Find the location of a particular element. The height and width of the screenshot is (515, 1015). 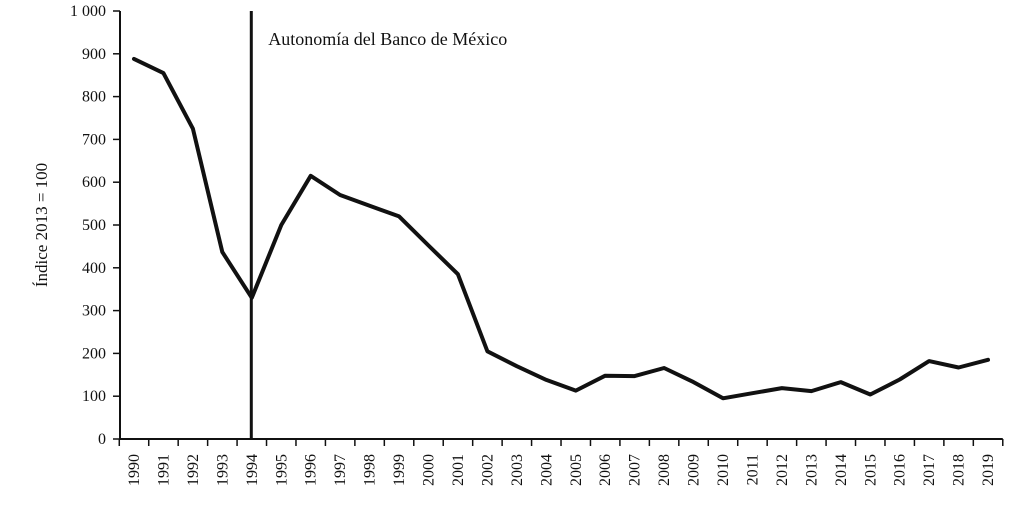

x-tick-label: 2014 is located at coordinates (841, 470).